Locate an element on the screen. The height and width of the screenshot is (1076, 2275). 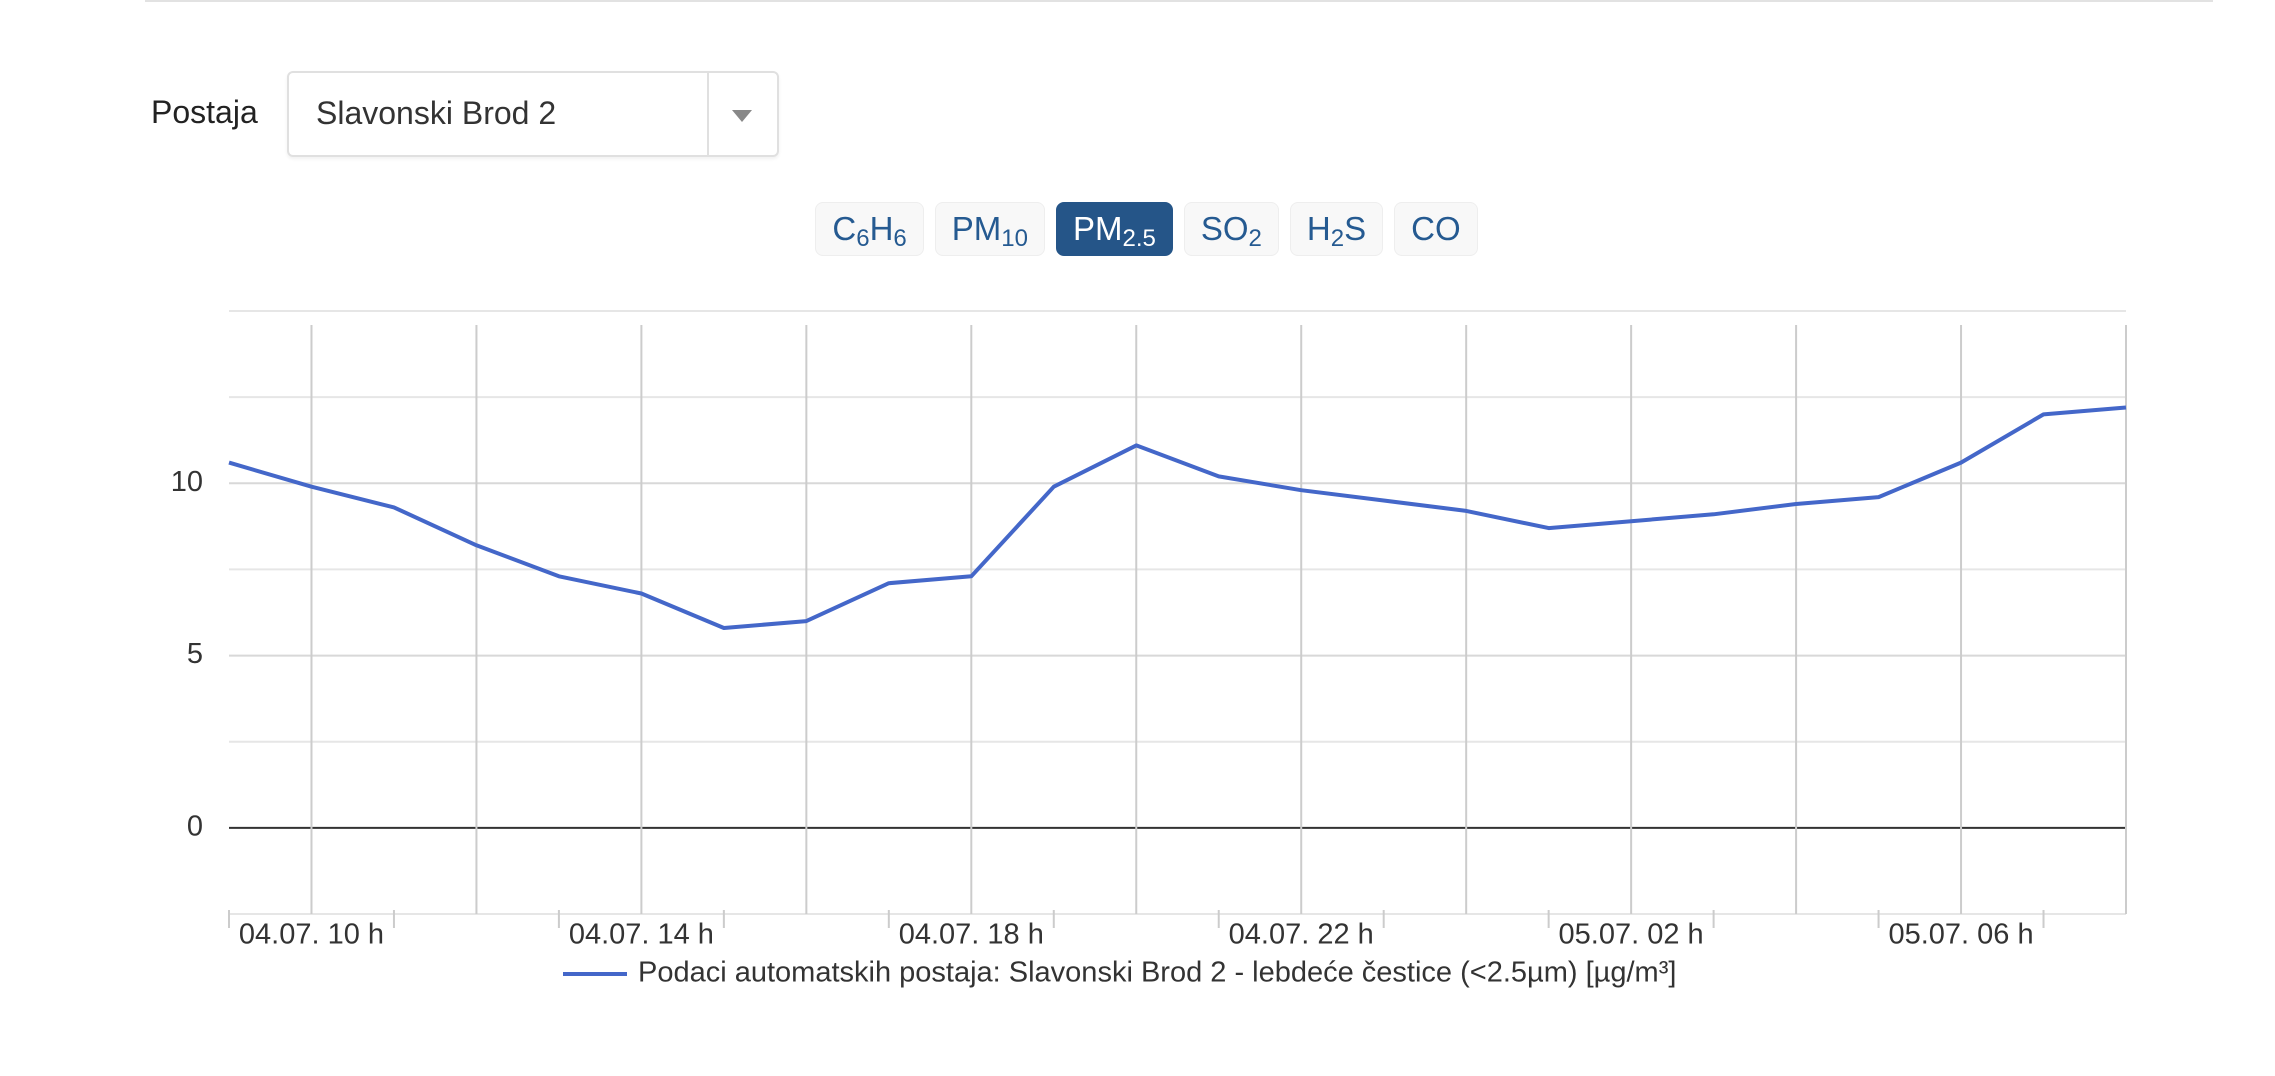
pollutant-button: PM10 is located at coordinates (989, 229).